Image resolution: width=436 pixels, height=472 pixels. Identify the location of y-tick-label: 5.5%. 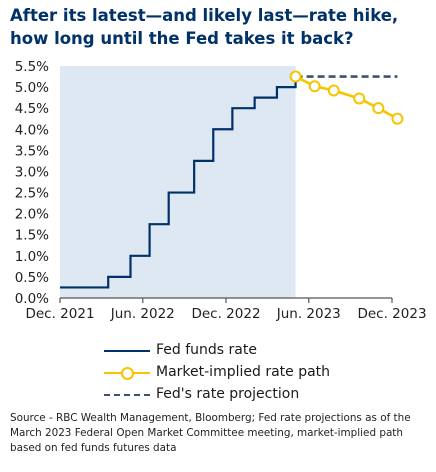
(32, 67).